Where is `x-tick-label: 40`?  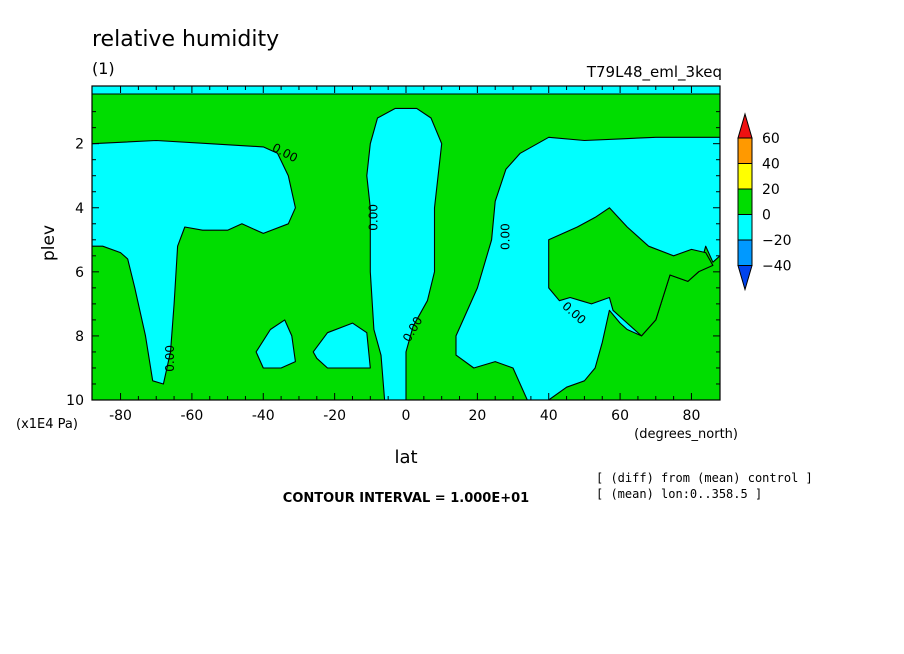 x-tick-label: 40 is located at coordinates (549, 416).